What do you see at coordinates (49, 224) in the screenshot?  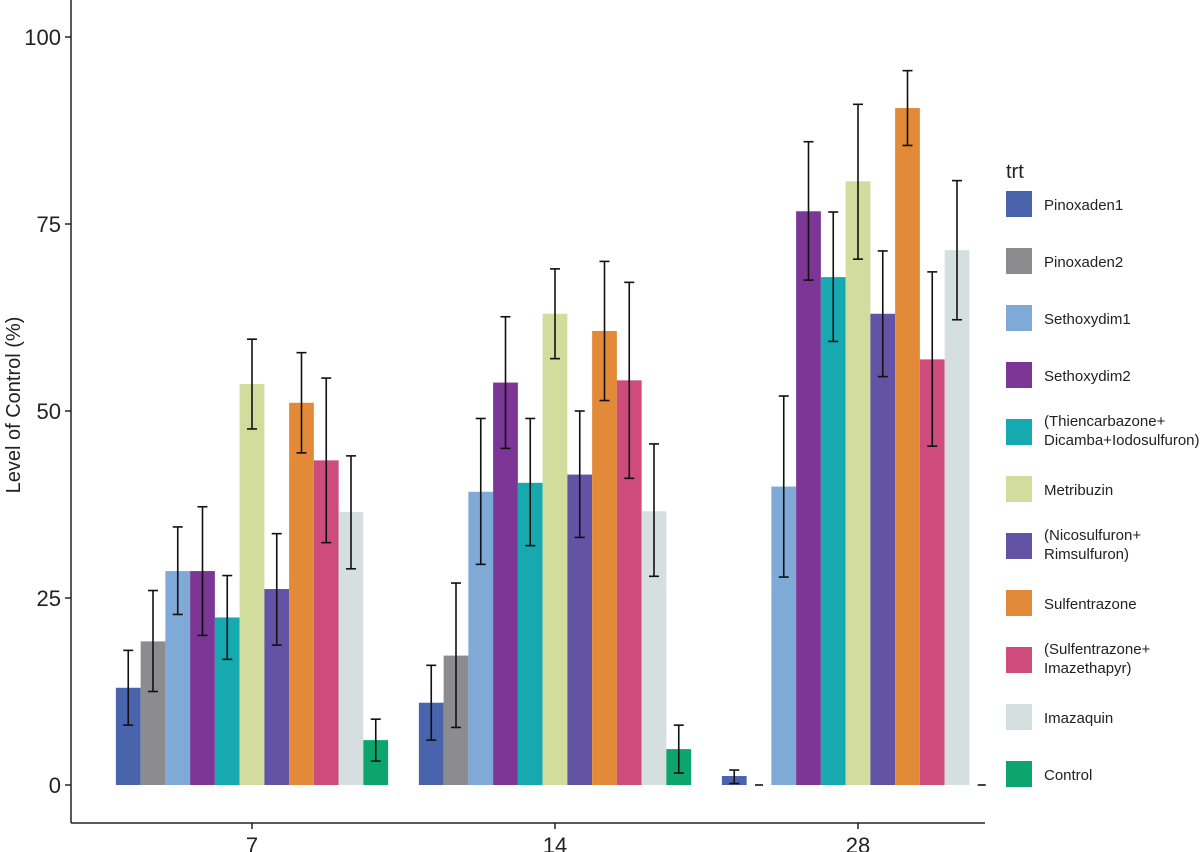 I see `y-tick-label: 75` at bounding box center [49, 224].